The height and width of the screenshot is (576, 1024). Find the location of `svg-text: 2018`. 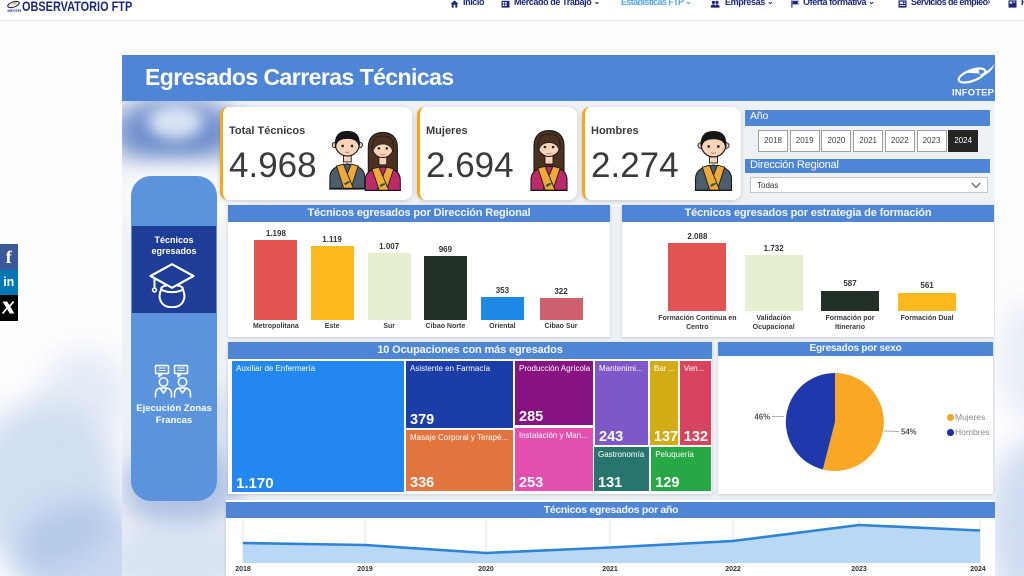

svg-text: 2018 is located at coordinates (243, 569).